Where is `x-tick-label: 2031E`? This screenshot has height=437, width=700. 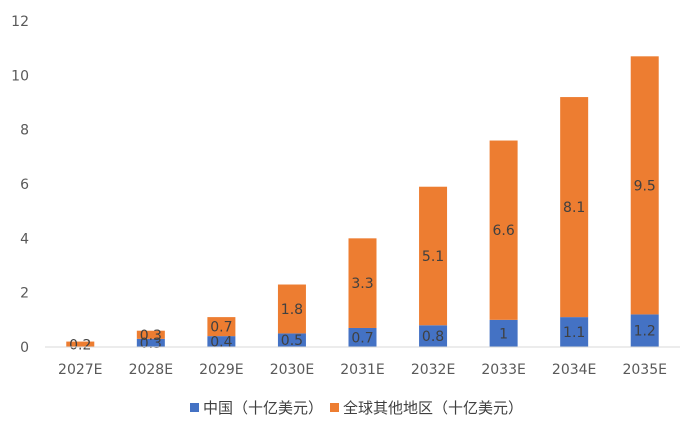
x-tick-label: 2031E is located at coordinates (362, 370).